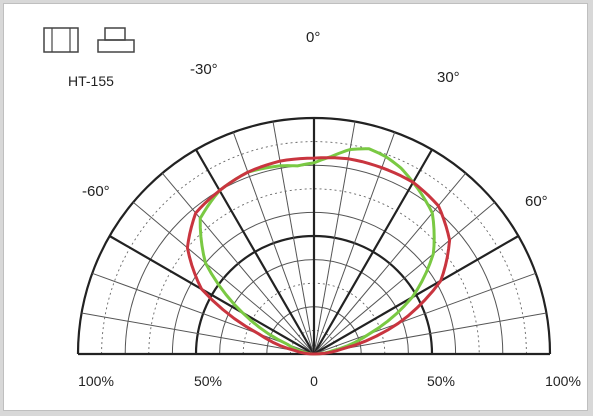 The height and width of the screenshot is (416, 593). What do you see at coordinates (61, 40) in the screenshot?
I see `front-view-icon` at bounding box center [61, 40].